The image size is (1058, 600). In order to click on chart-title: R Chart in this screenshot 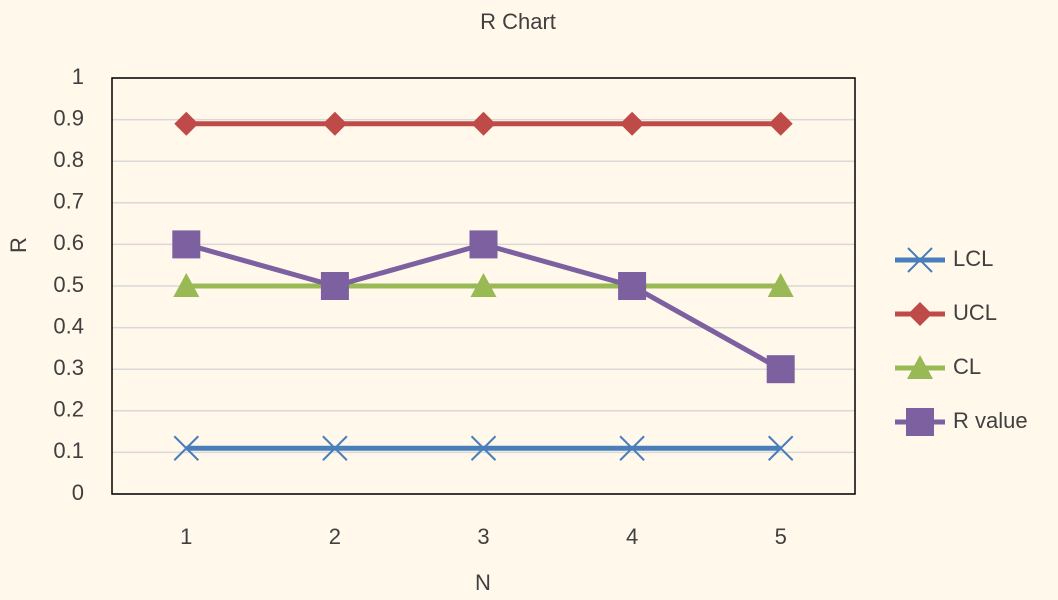, I will do `click(518, 21)`.